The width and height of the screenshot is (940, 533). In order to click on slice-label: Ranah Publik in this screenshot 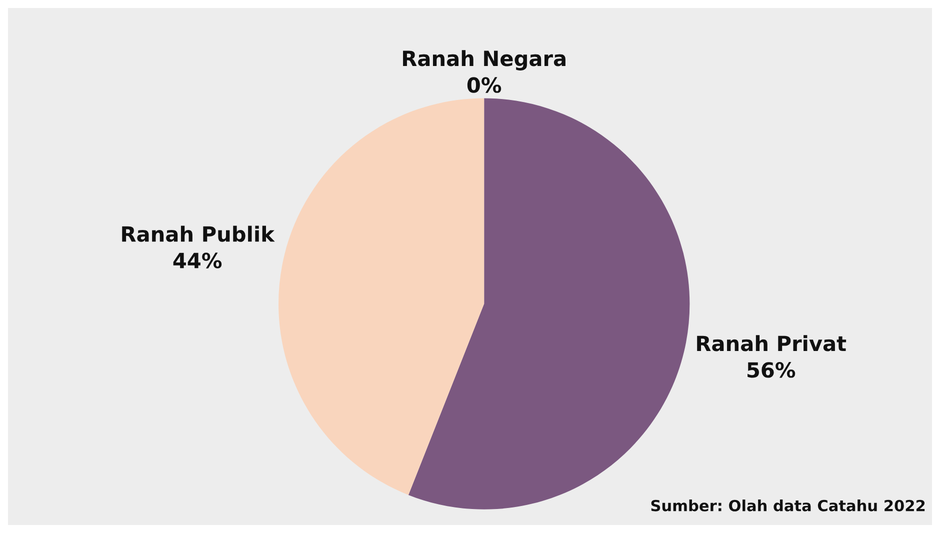, I will do `click(198, 234)`.